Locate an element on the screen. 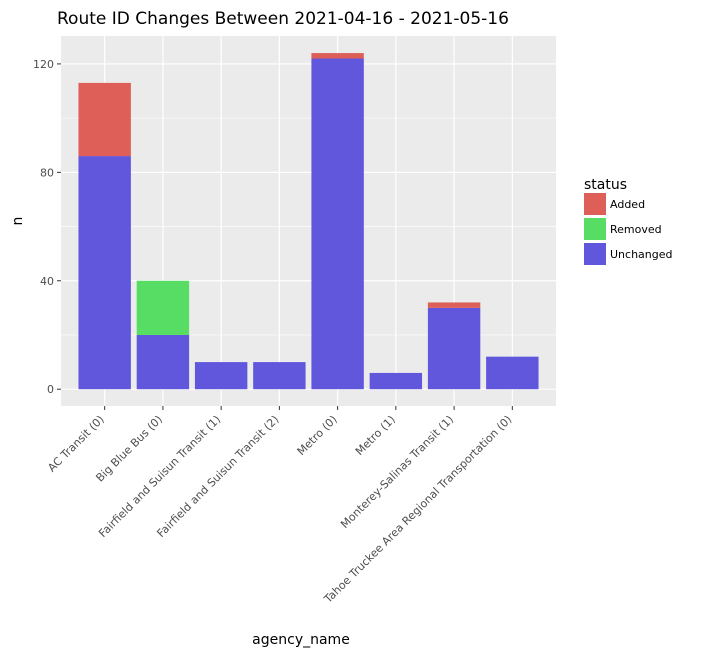 The image size is (706, 657). legend-label-unchanged: Unchanged is located at coordinates (641, 254).